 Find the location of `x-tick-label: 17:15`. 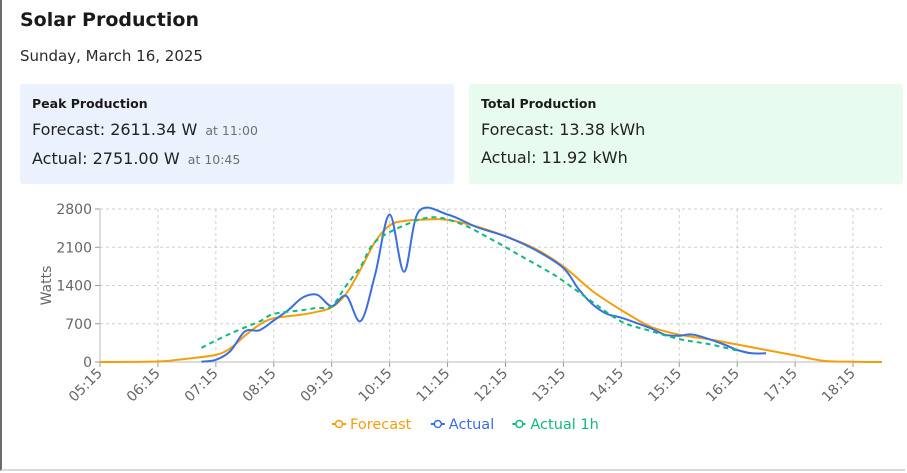

x-tick-label: 17:15 is located at coordinates (781, 386).